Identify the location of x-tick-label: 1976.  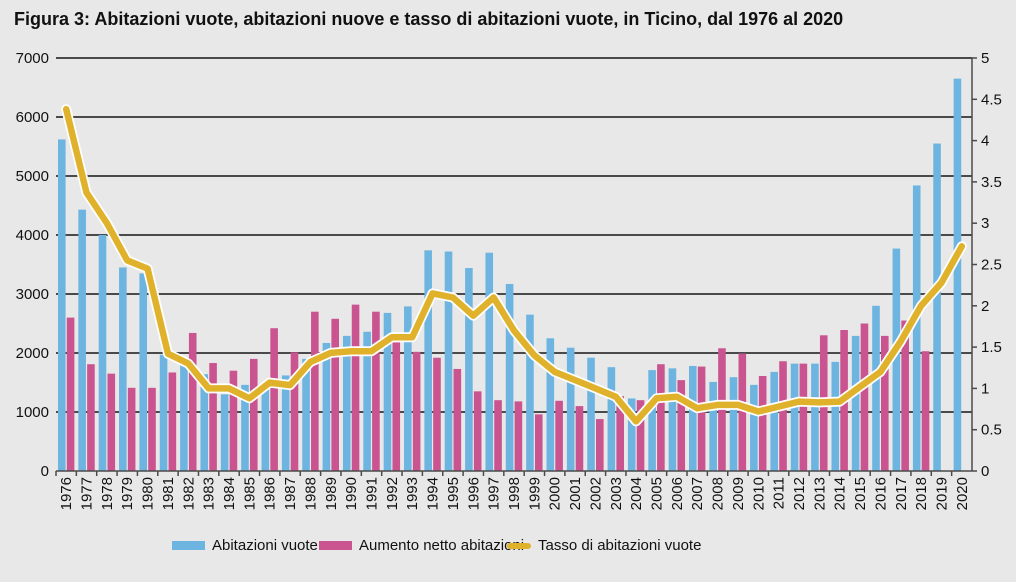
(66, 493).